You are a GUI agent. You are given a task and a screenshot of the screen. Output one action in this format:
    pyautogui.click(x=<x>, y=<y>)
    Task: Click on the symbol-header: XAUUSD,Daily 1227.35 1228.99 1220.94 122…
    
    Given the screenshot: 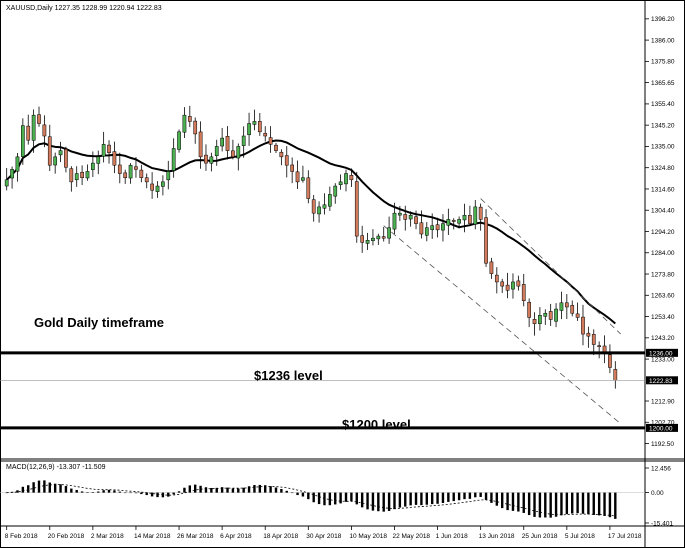 What is the action you would take?
    pyautogui.click(x=84, y=8)
    